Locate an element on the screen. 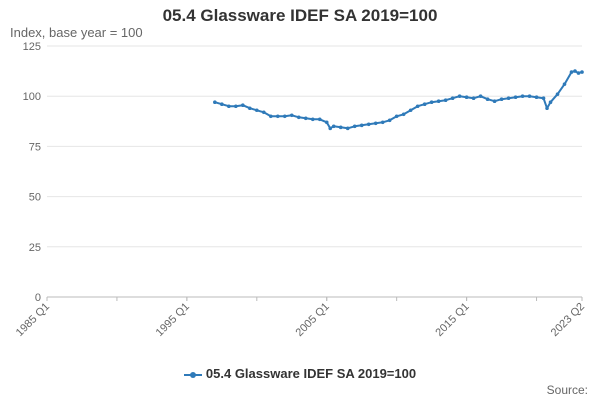 This screenshot has width=600, height=400. y-tick-label-0: 0 is located at coordinates (38, 298).